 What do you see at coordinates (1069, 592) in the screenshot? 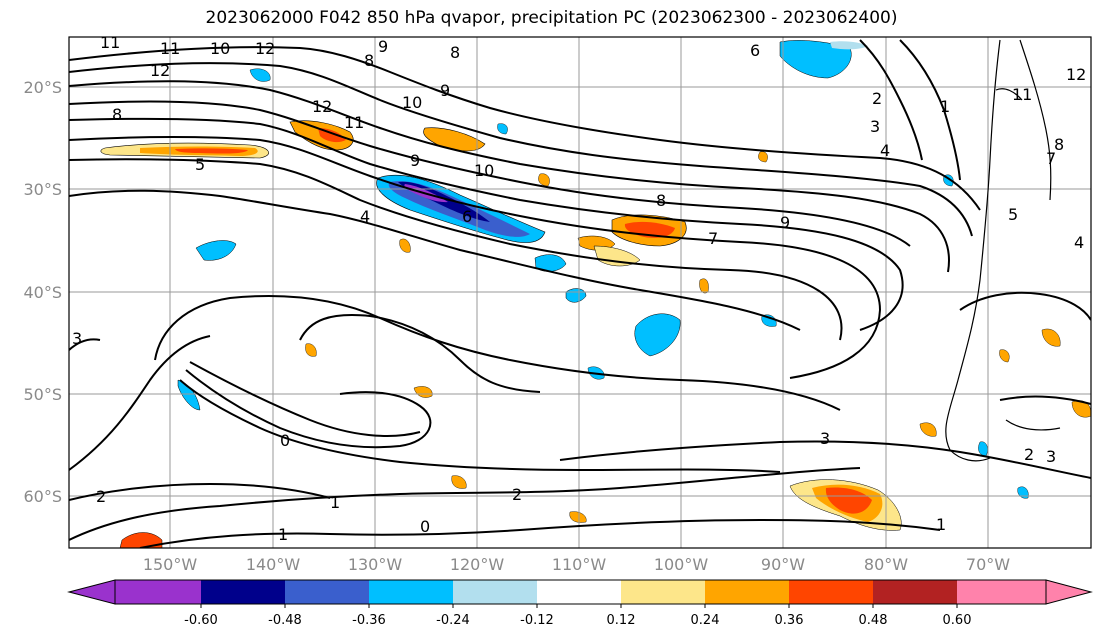
I see `colorbar-extend-high` at bounding box center [1069, 592].